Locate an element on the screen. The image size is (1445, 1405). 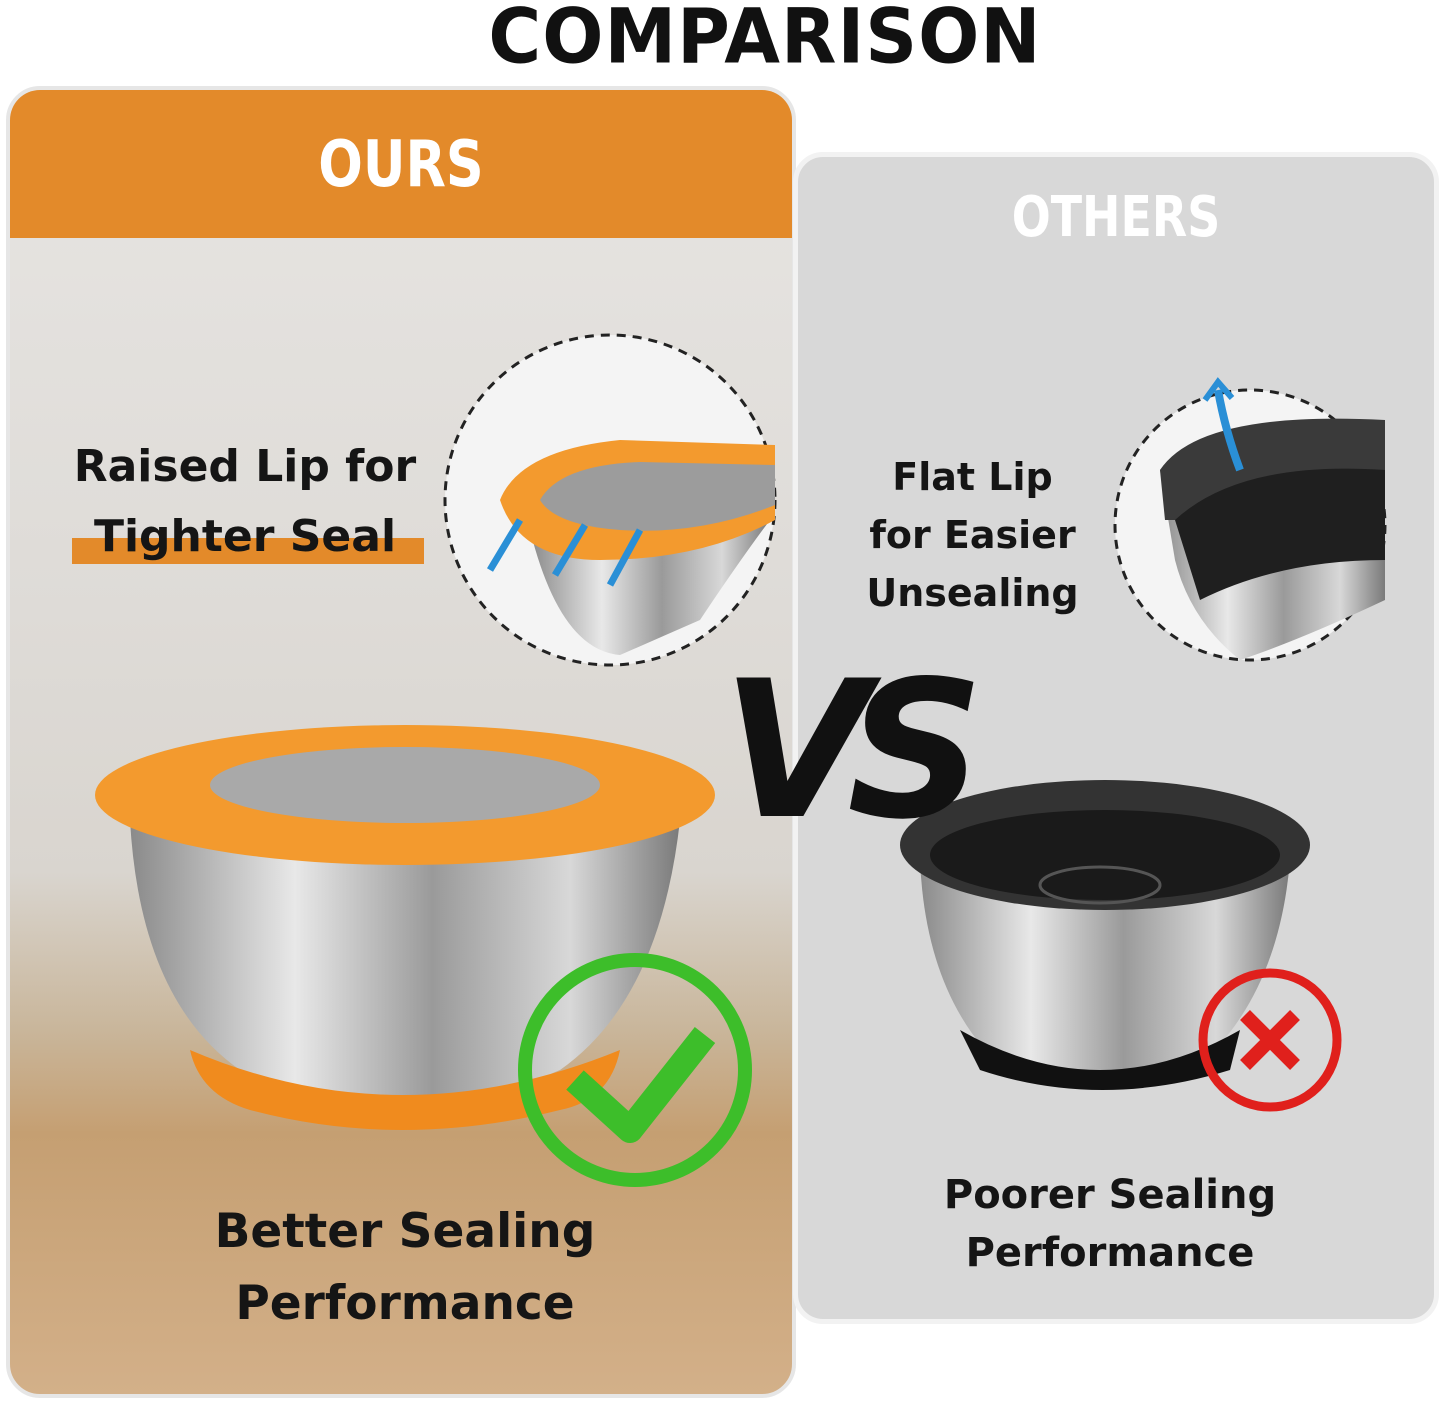
others-lip-detail-circle is located at coordinates (1250, 519).